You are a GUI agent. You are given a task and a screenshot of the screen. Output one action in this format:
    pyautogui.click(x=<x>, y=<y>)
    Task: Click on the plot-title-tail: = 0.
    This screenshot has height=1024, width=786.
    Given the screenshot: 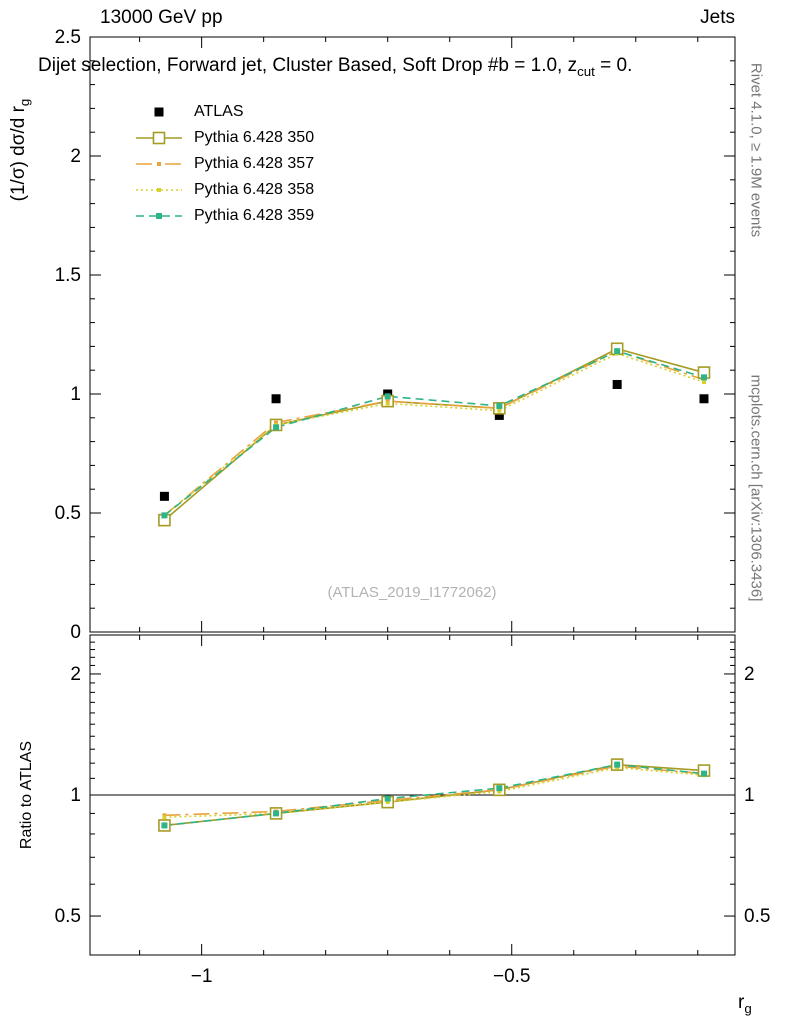 What is the action you would take?
    pyautogui.click(x=613, y=65)
    